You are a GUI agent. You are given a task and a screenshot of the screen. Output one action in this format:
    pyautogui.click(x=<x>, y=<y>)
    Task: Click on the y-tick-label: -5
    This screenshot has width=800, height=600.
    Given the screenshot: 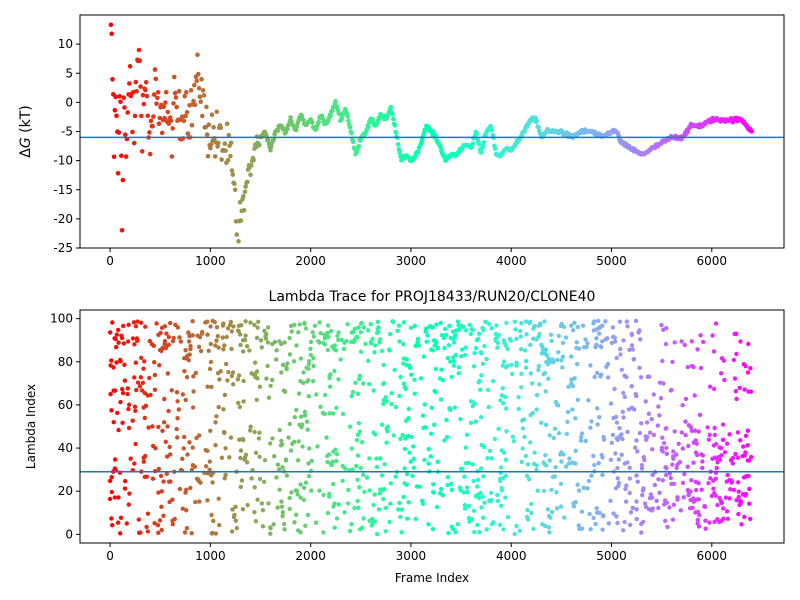 What is the action you would take?
    pyautogui.click(x=67, y=132)
    